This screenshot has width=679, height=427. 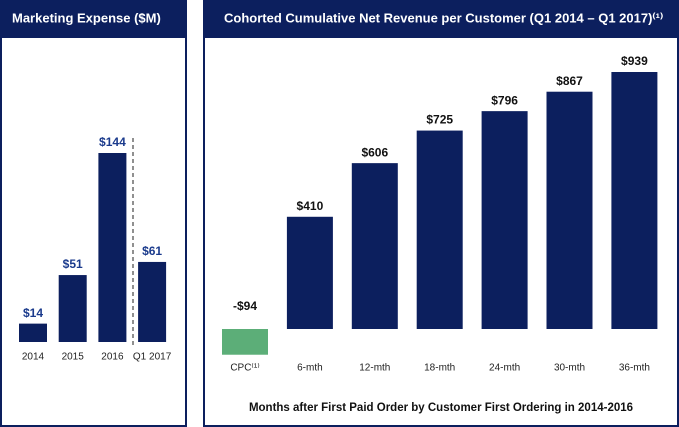 What do you see at coordinates (245, 306) in the screenshot?
I see `value-label: -$94` at bounding box center [245, 306].